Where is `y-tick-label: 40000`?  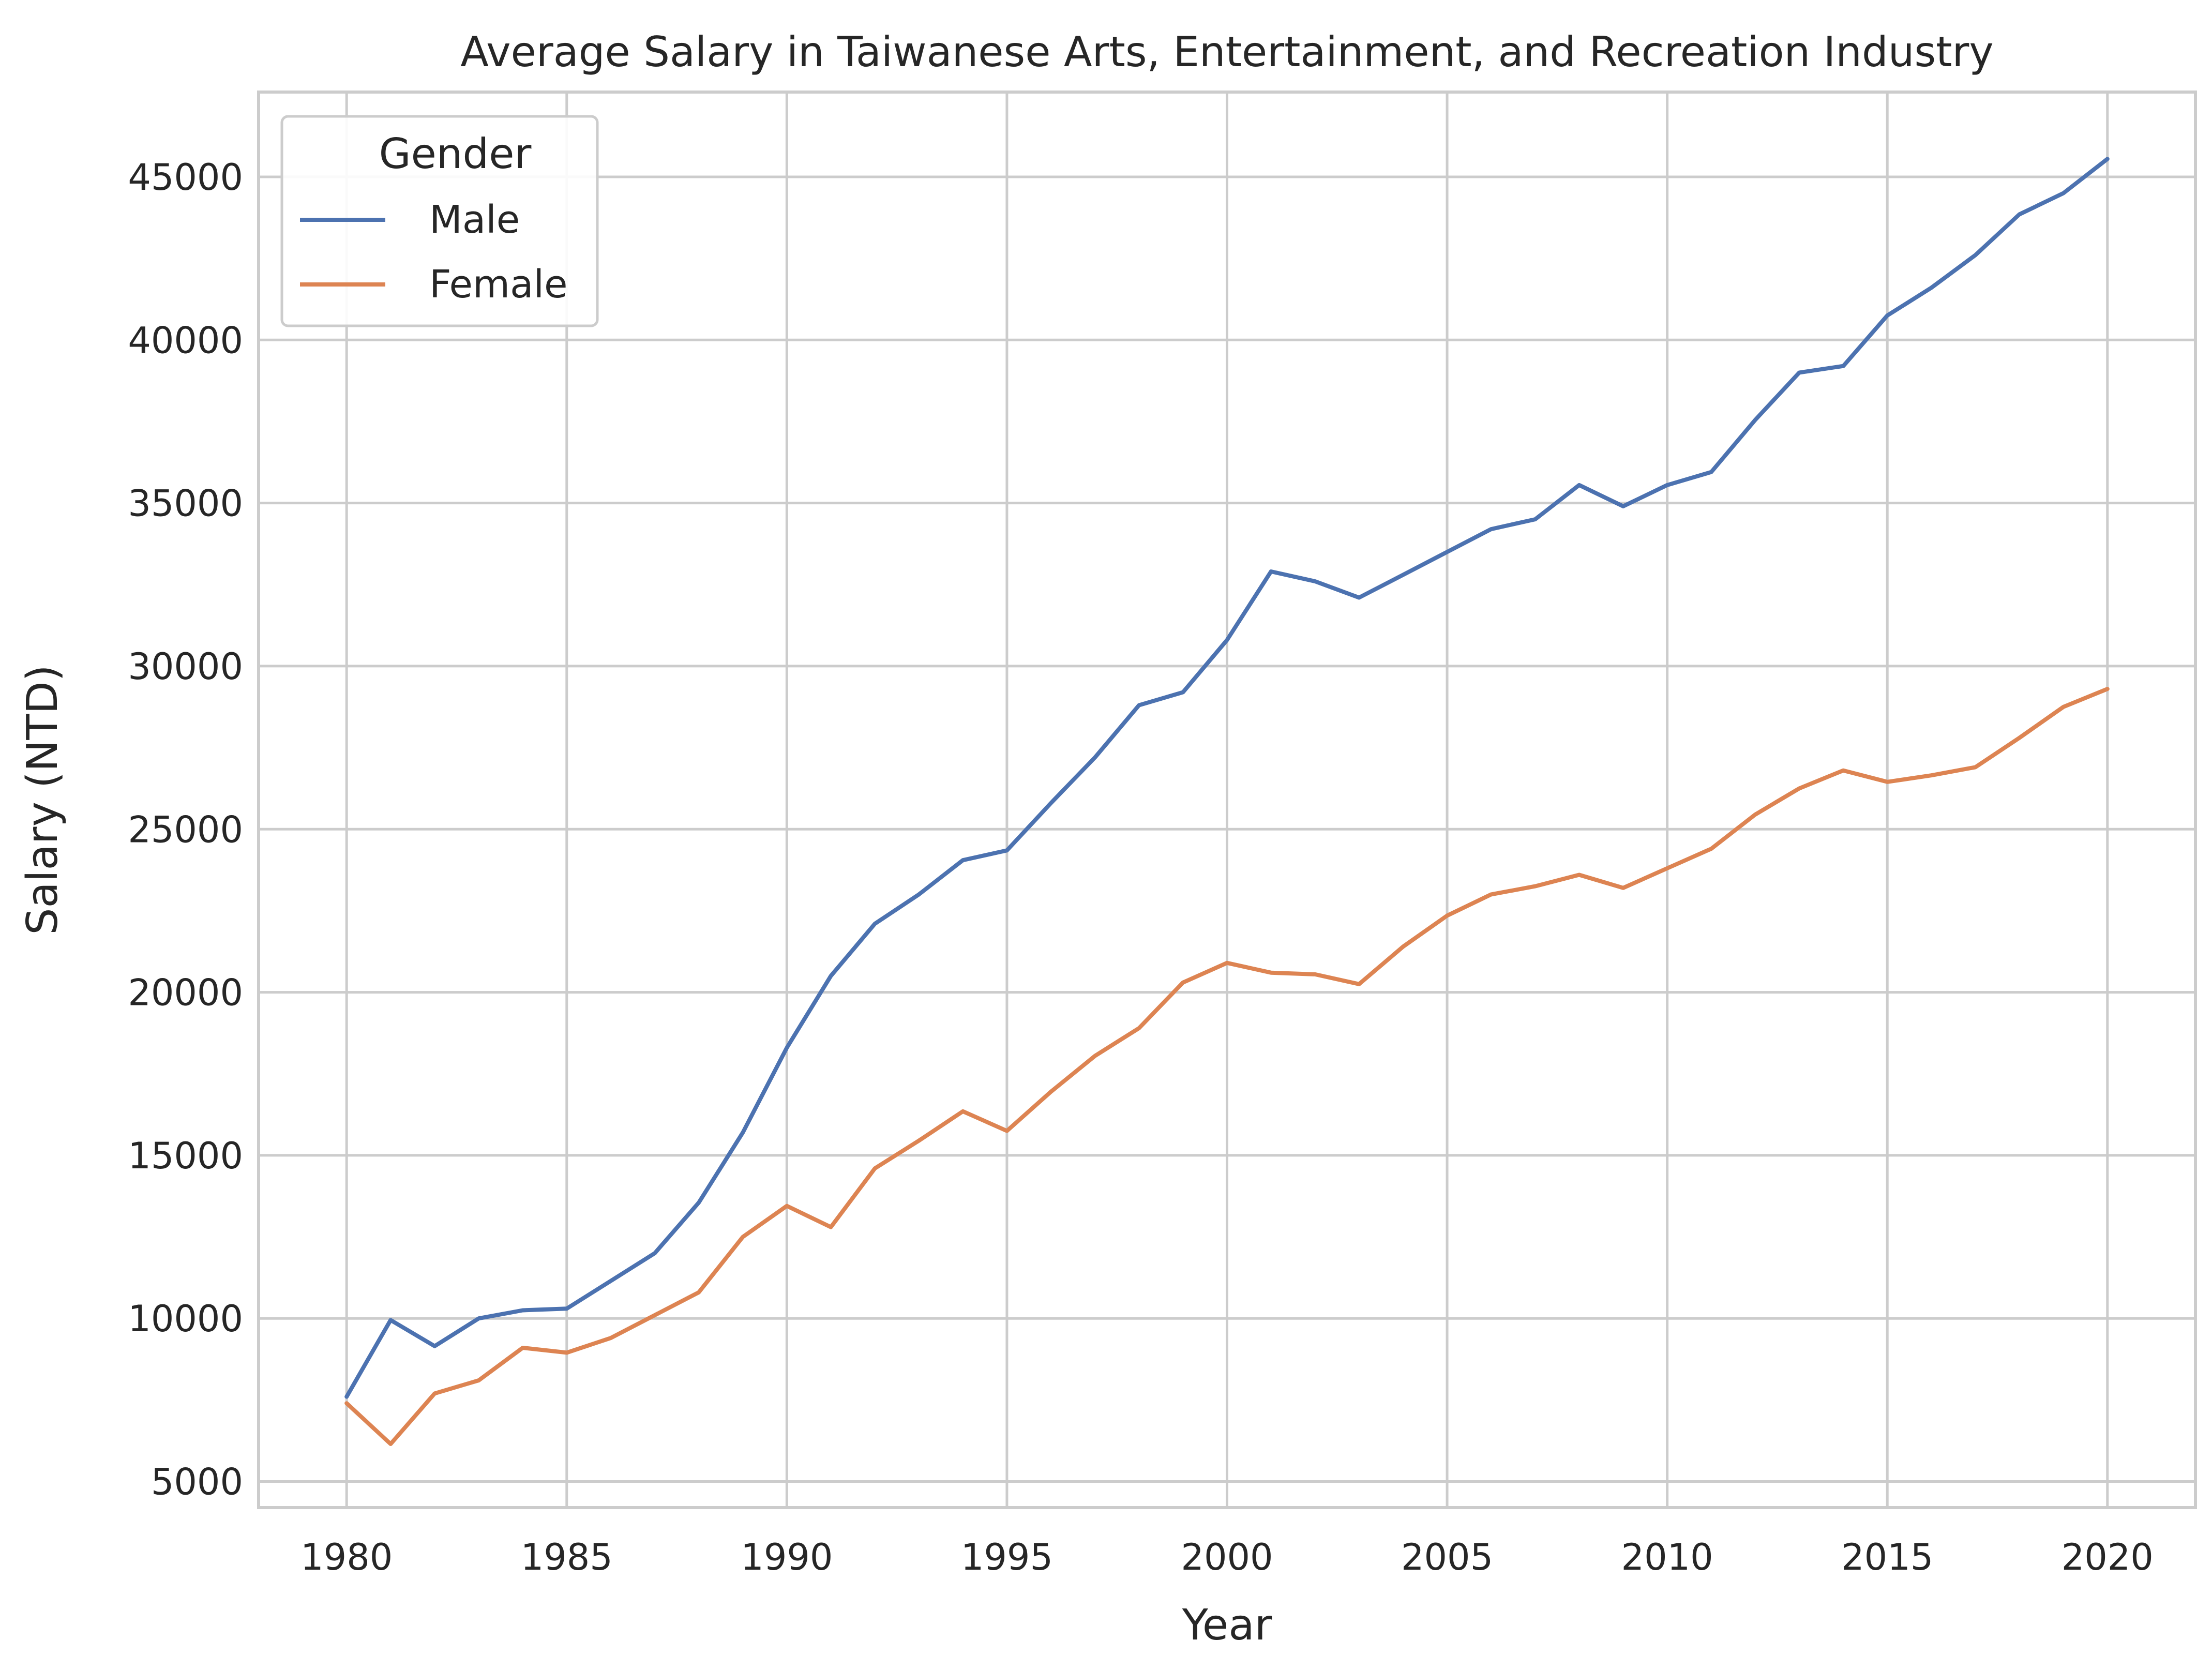
y-tick-label: 40000 is located at coordinates (186, 340).